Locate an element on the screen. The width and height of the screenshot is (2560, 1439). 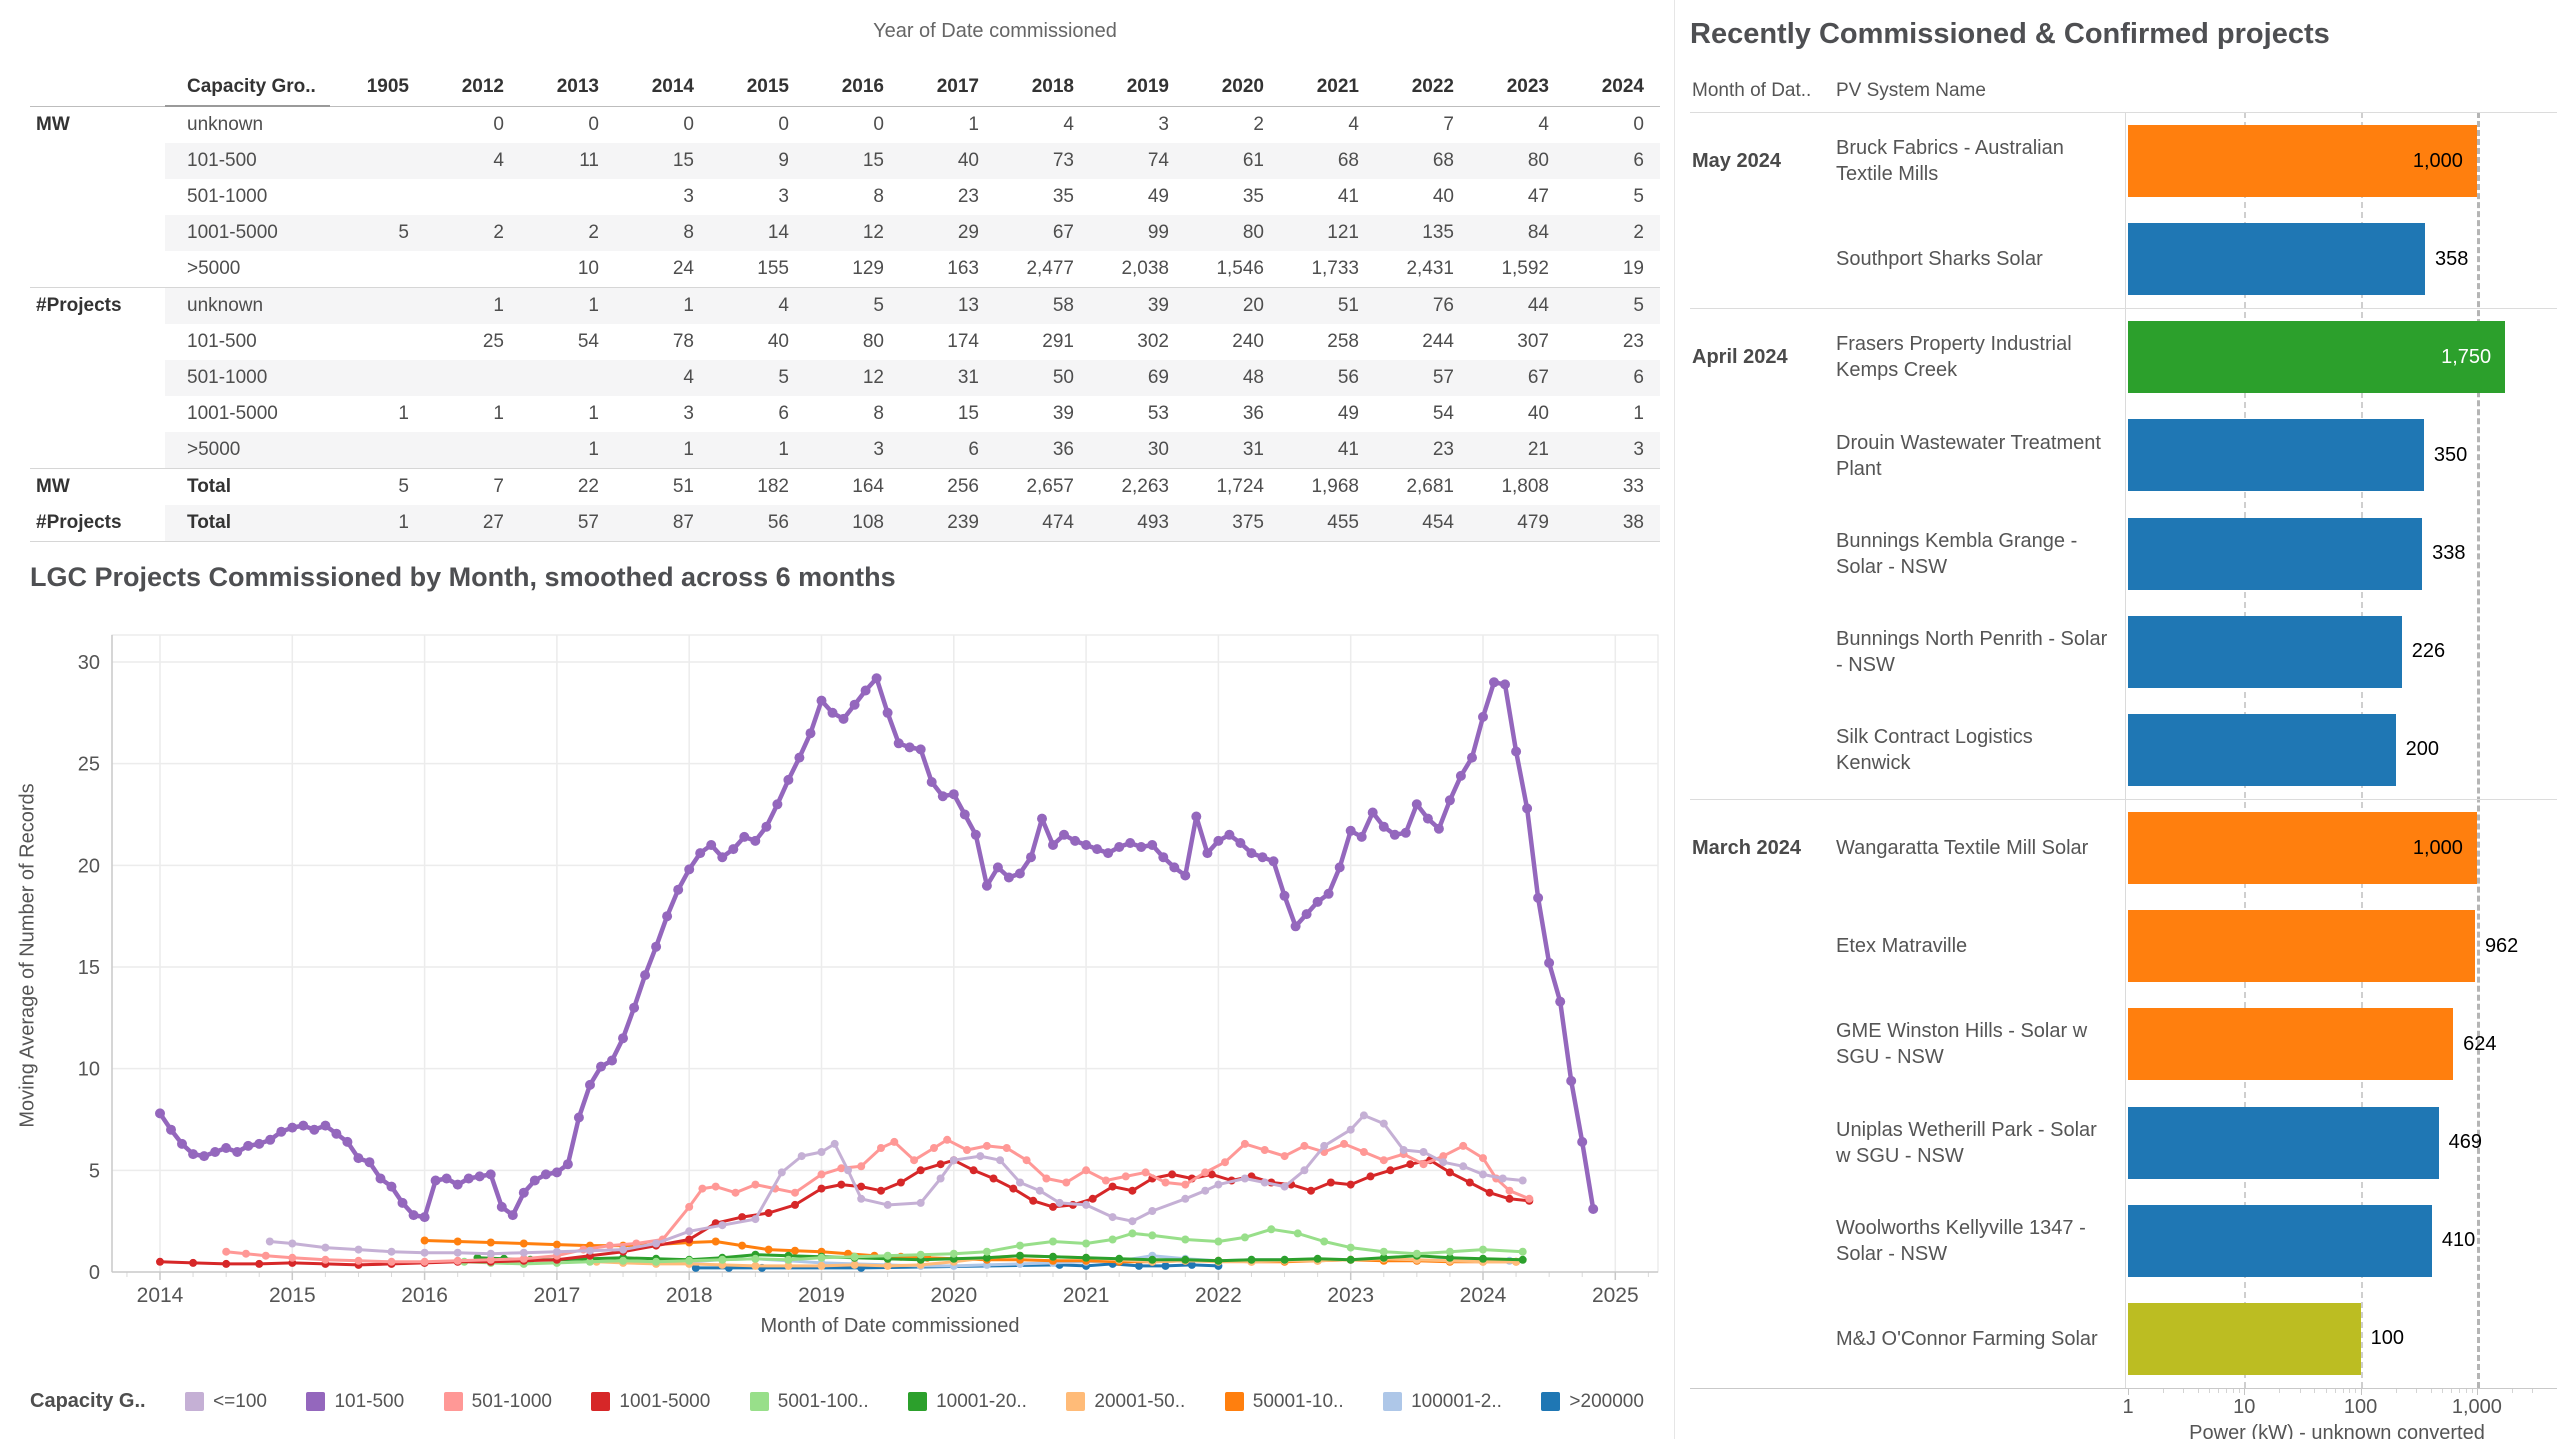
table-cell: 19 is located at coordinates (1633, 268).